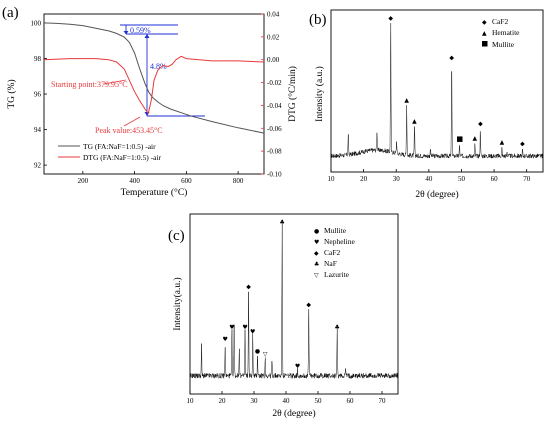  Describe the element at coordinates (485, 44) in the screenshot. I see `legend-b-mullite-symbol` at that location.